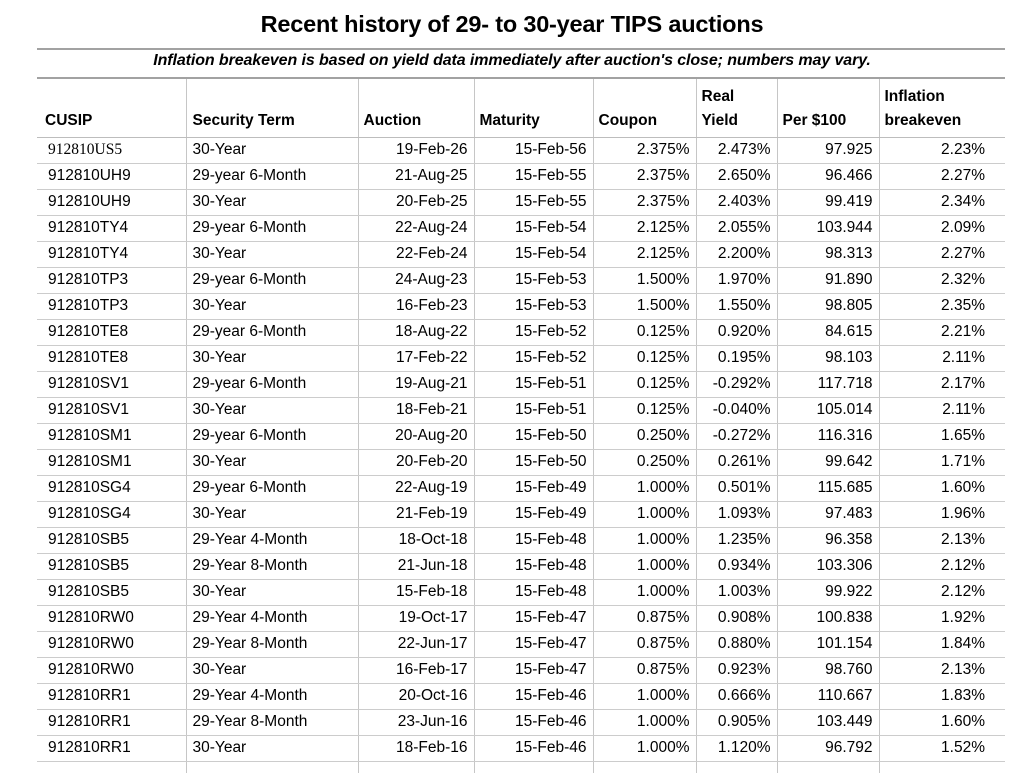 This screenshot has height=773, width=1024. I want to click on cell-inflation-breakeven: 1.60%, so click(941, 722).